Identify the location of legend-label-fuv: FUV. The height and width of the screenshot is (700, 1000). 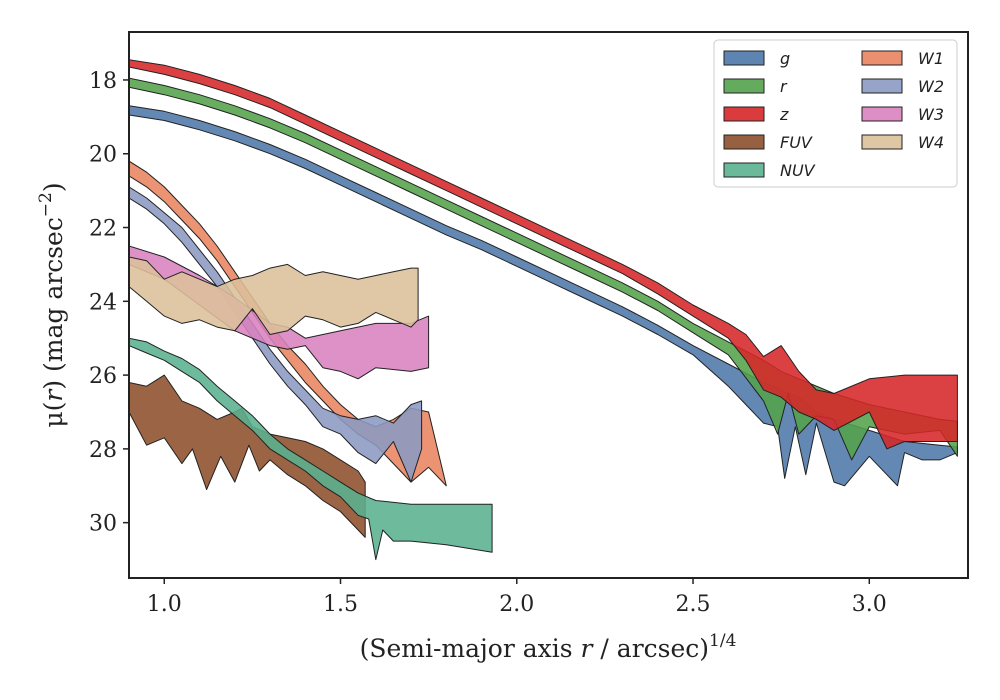
(796, 142).